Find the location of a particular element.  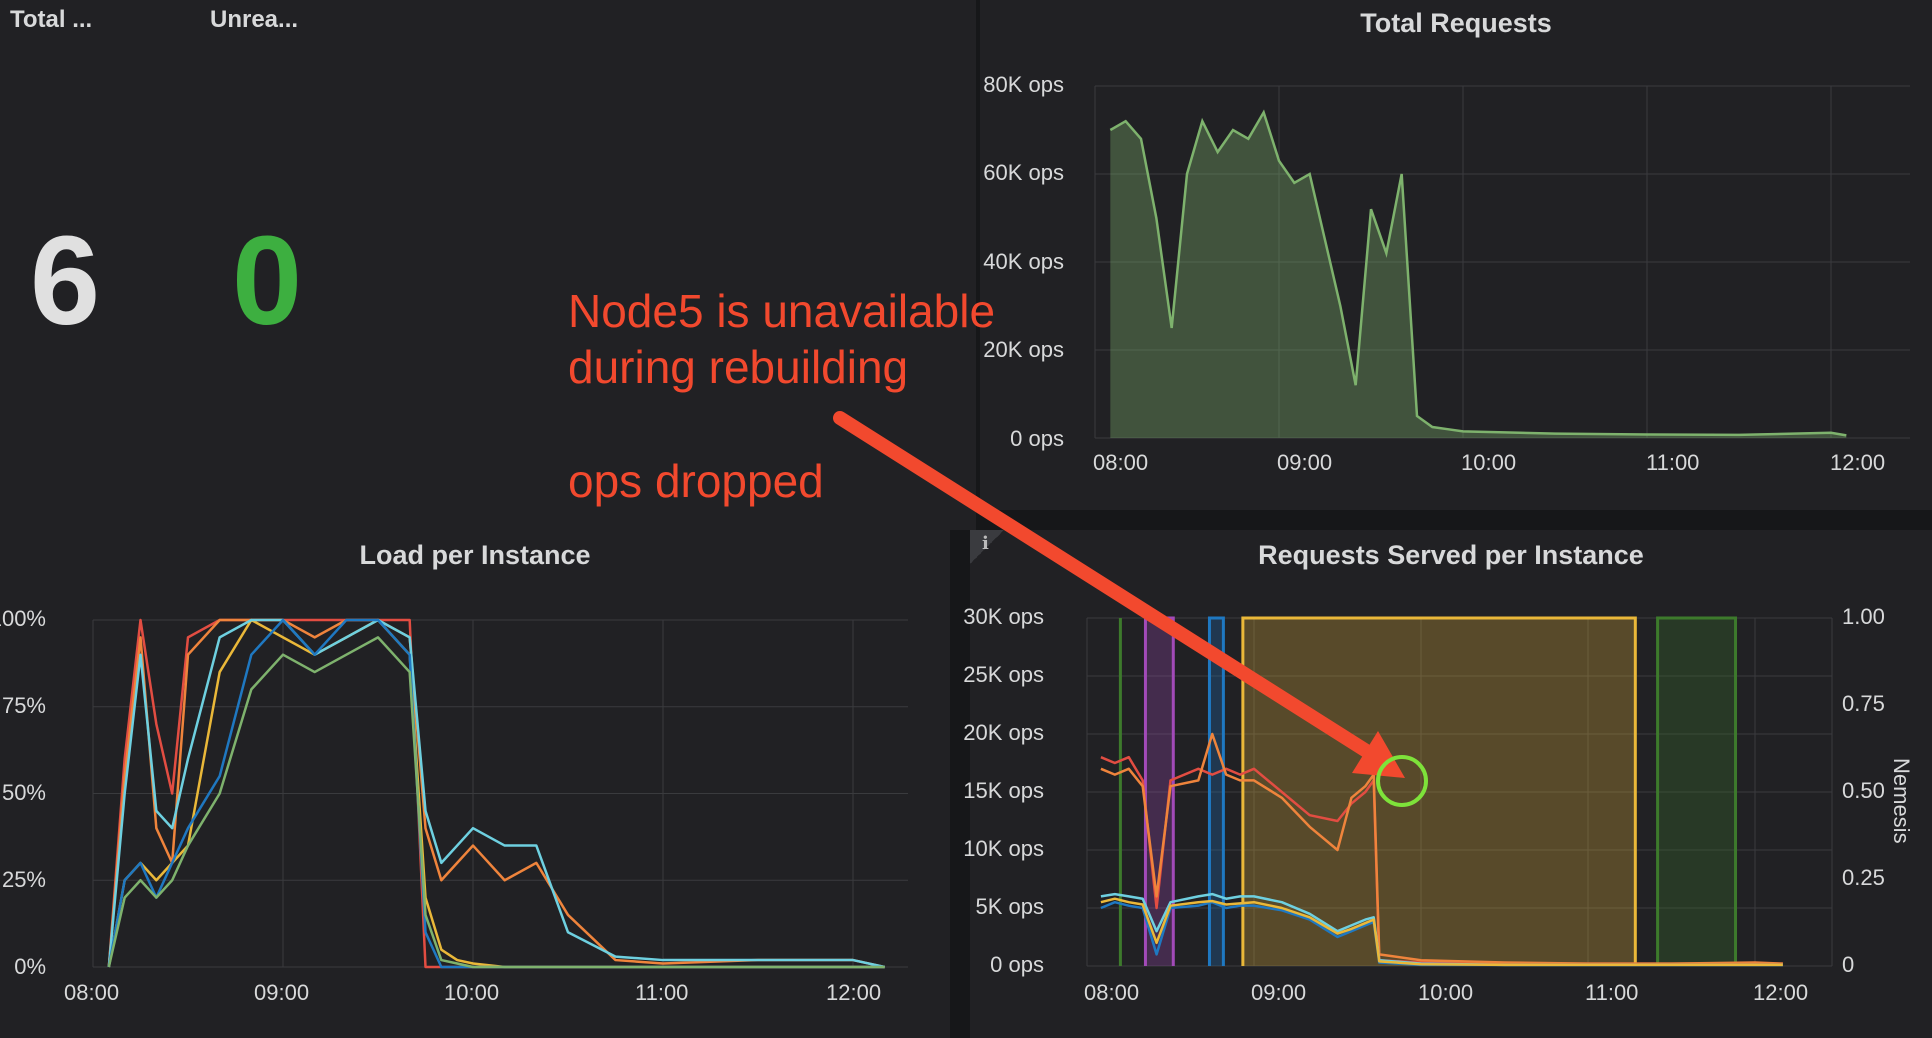

nemesis-band-blue is located at coordinates (1216, 792).